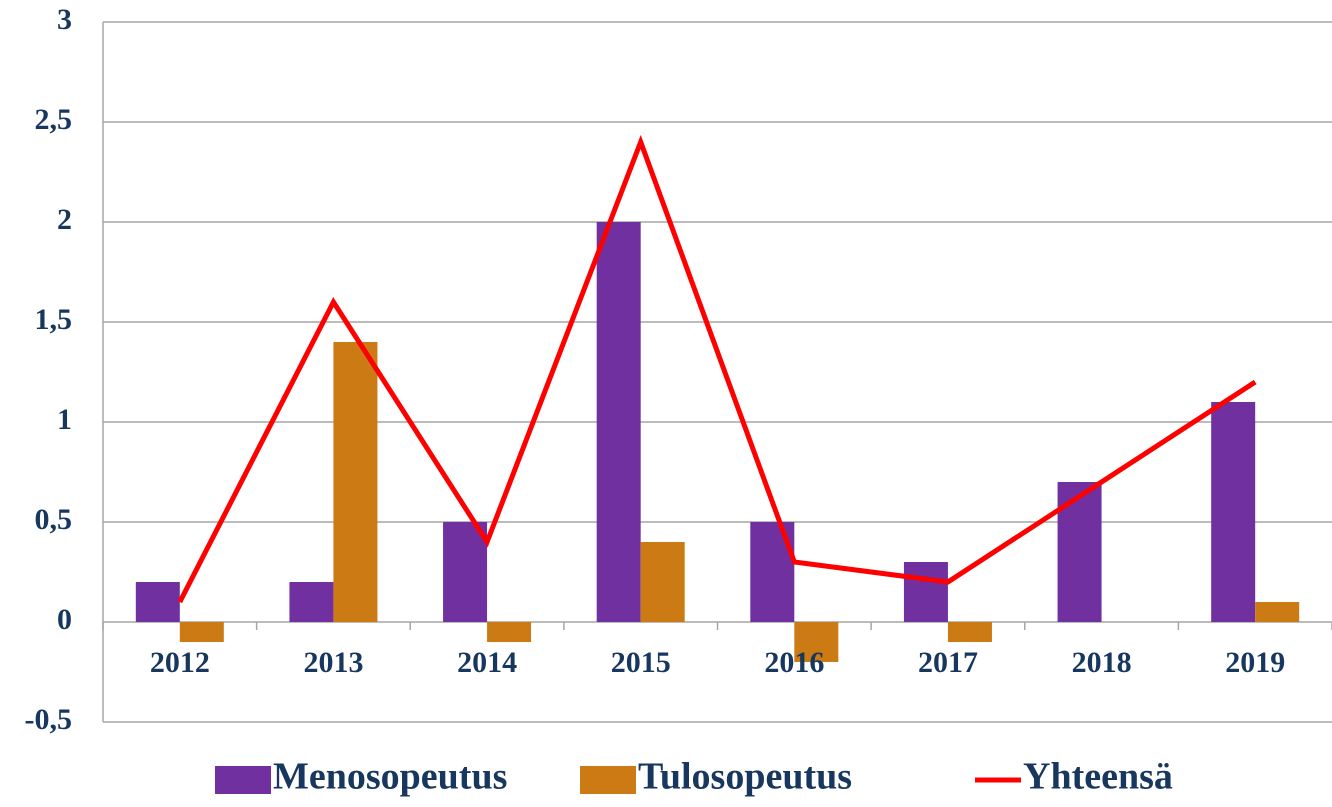  I want to click on x-tick-label: 2017, so click(948, 662).